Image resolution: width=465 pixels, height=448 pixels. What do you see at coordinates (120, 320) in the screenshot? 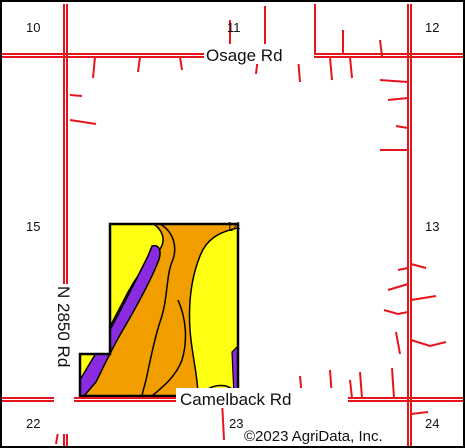
I see `soil-unit-purple` at bounding box center [120, 320].